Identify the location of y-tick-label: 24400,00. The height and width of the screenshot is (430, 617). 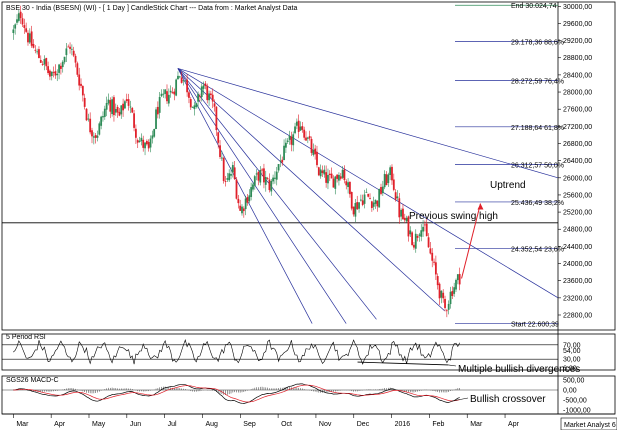
(577, 247).